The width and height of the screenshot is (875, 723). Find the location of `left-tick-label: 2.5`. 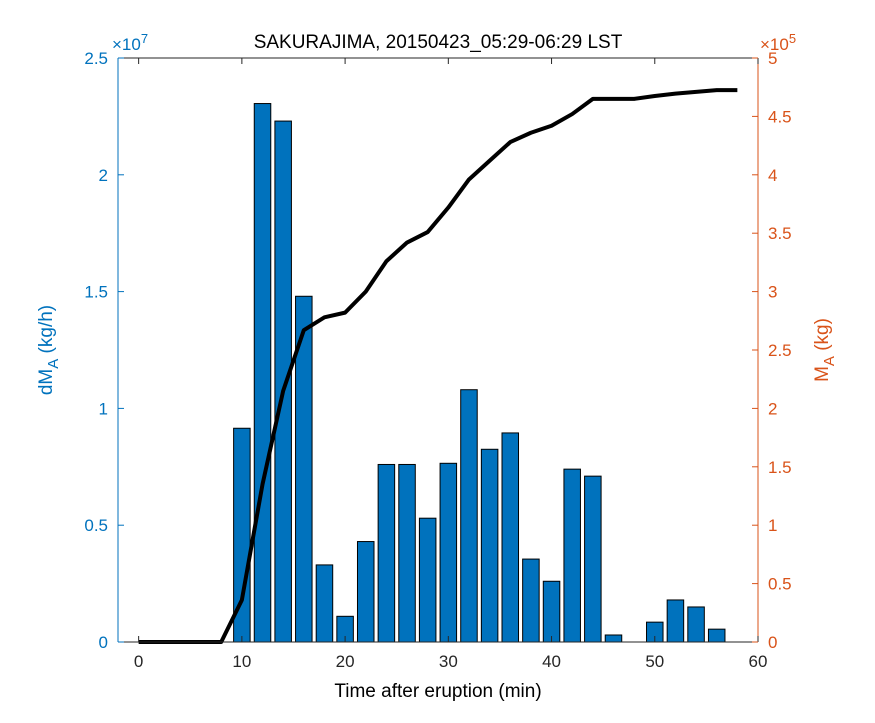

left-tick-label: 2.5 is located at coordinates (96, 58).